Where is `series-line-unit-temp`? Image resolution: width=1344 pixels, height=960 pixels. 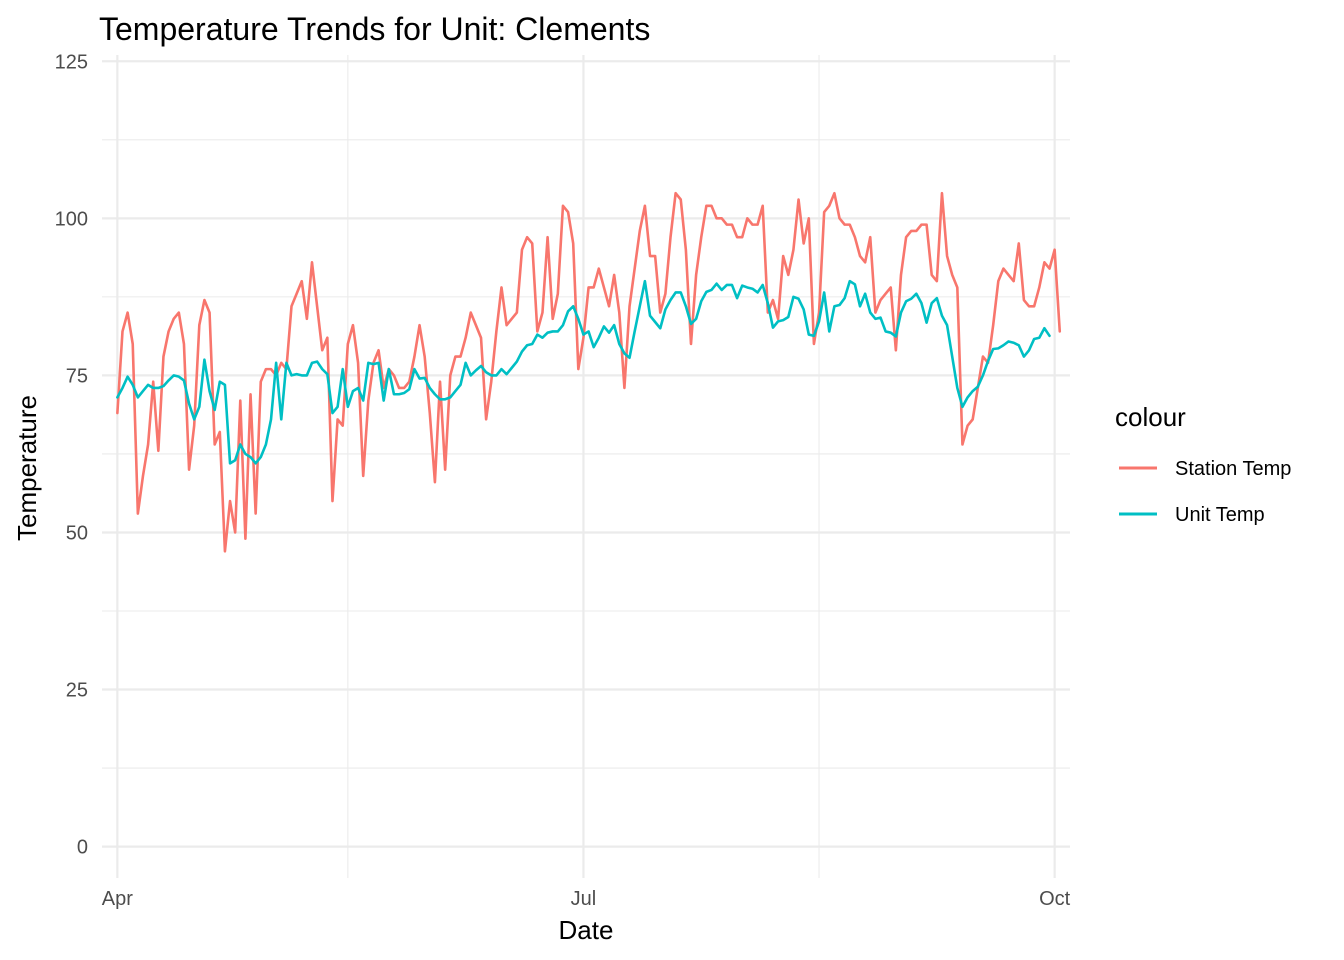
series-line-unit-temp is located at coordinates (583, 372).